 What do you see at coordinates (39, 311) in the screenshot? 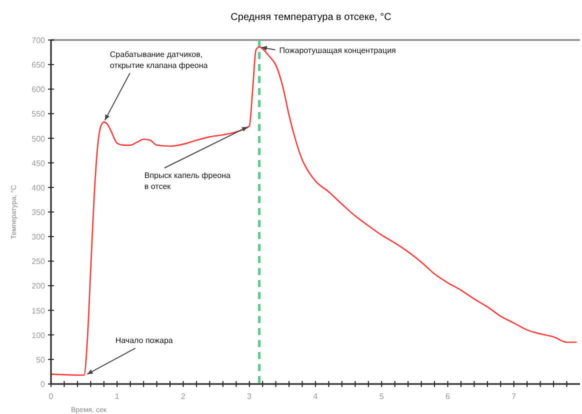
I see `y-tick-label: 150` at bounding box center [39, 311].